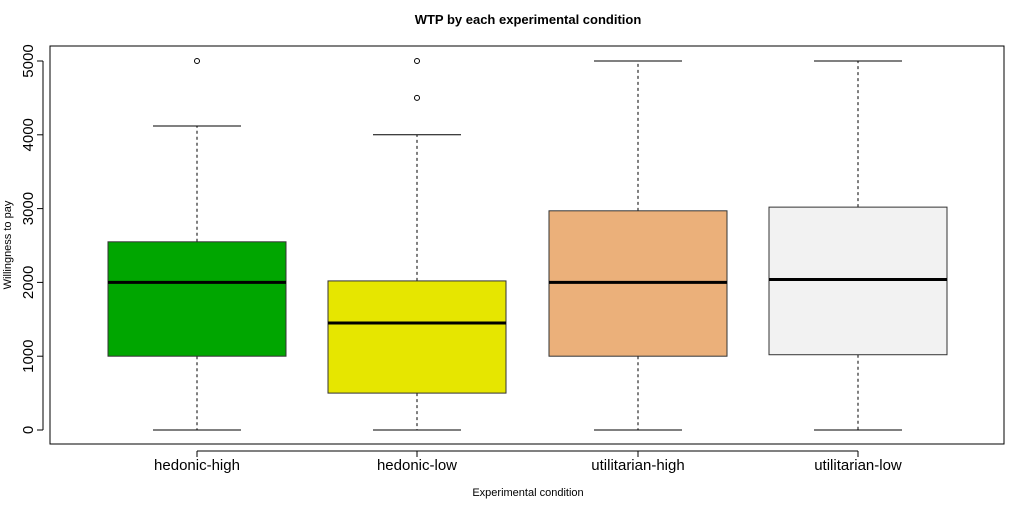 This screenshot has width=1024, height=506. Describe the element at coordinates (417, 465) in the screenshot. I see `x-tick-label: hedonic-low` at that location.